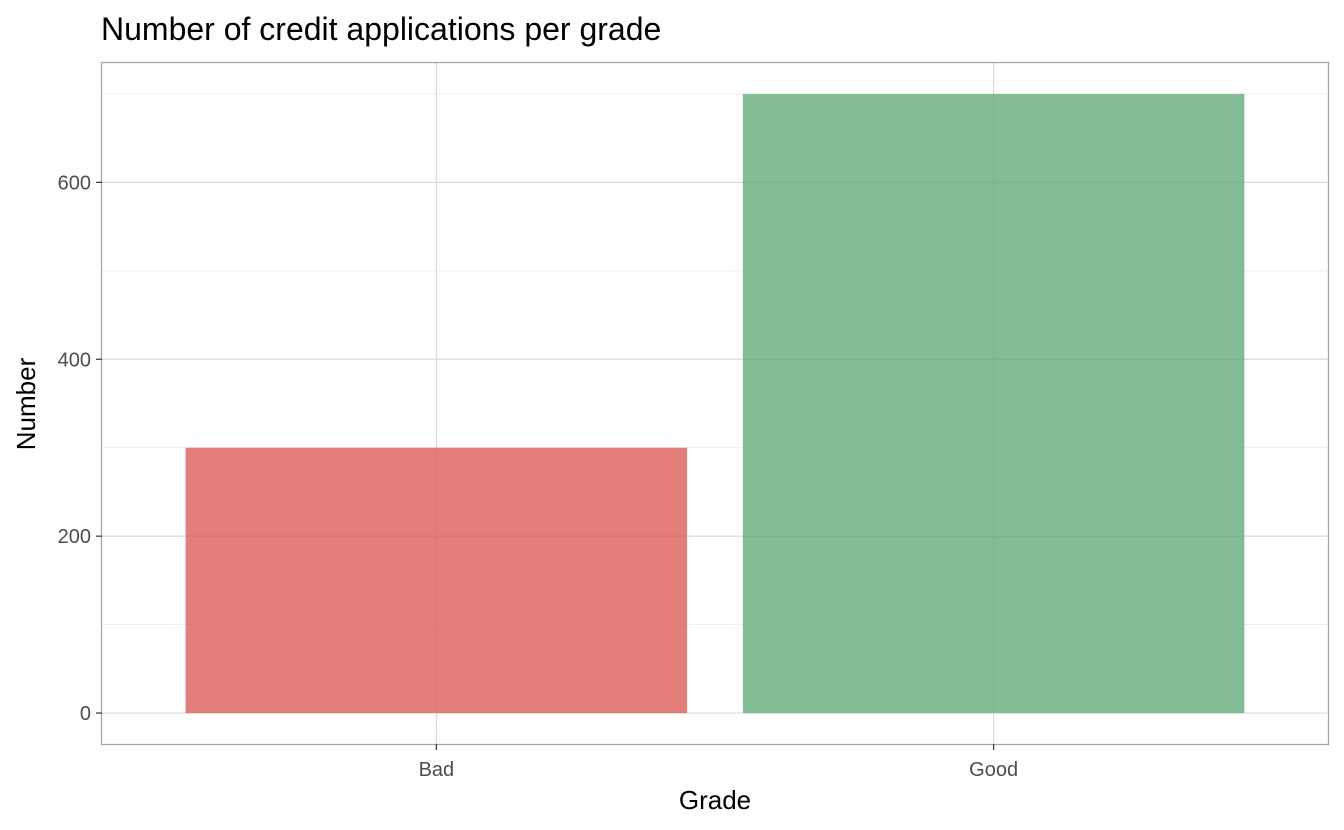 Image resolution: width=1344 pixels, height=830 pixels. Describe the element at coordinates (74, 360) in the screenshot. I see `y-tick-label: 400` at that location.